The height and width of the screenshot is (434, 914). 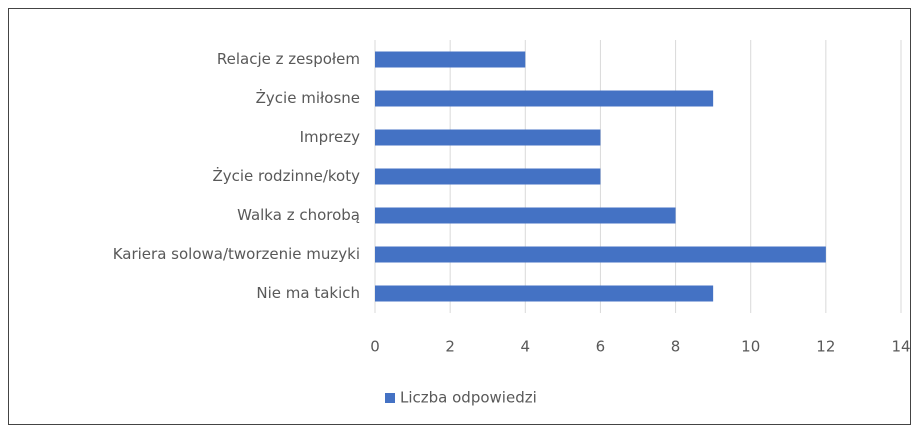 I want to click on y-tick-label: Relacje z zespołem, so click(x=288, y=59).